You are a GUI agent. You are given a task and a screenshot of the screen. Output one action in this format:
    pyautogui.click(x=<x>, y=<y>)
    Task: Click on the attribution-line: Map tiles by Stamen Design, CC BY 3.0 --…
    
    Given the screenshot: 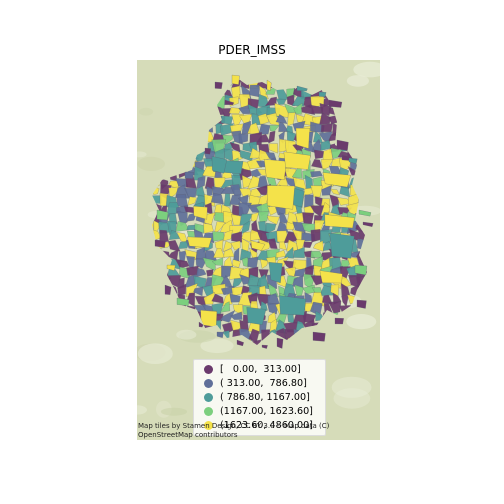 What is the action you would take?
    pyautogui.click(x=234, y=426)
    